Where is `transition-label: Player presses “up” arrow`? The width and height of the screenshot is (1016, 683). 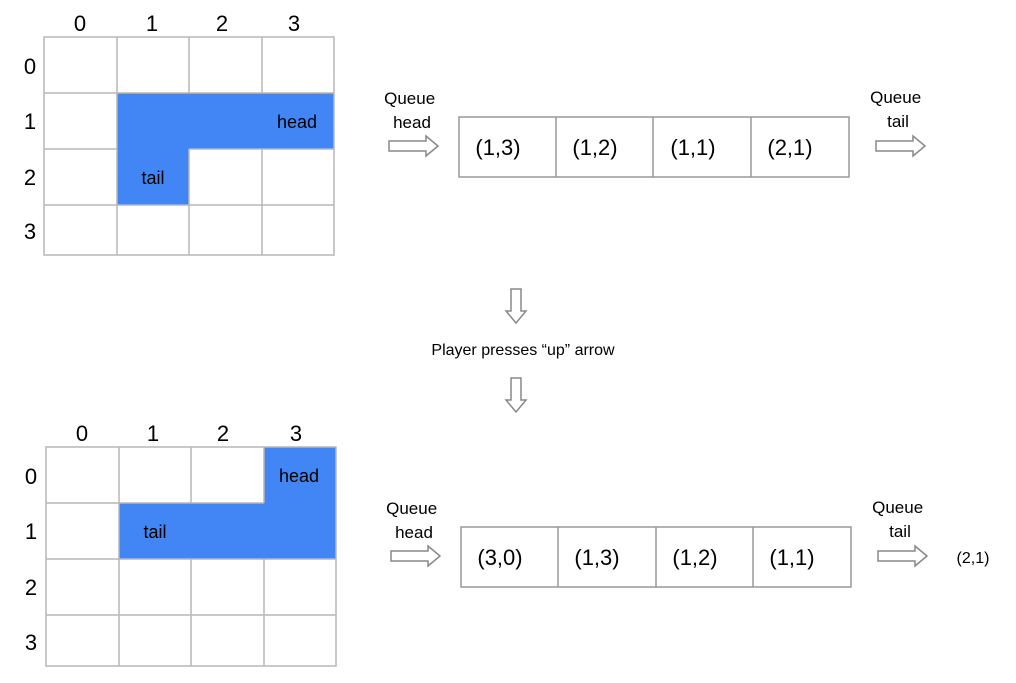 transition-label: Player presses “up” arrow is located at coordinates (523, 350).